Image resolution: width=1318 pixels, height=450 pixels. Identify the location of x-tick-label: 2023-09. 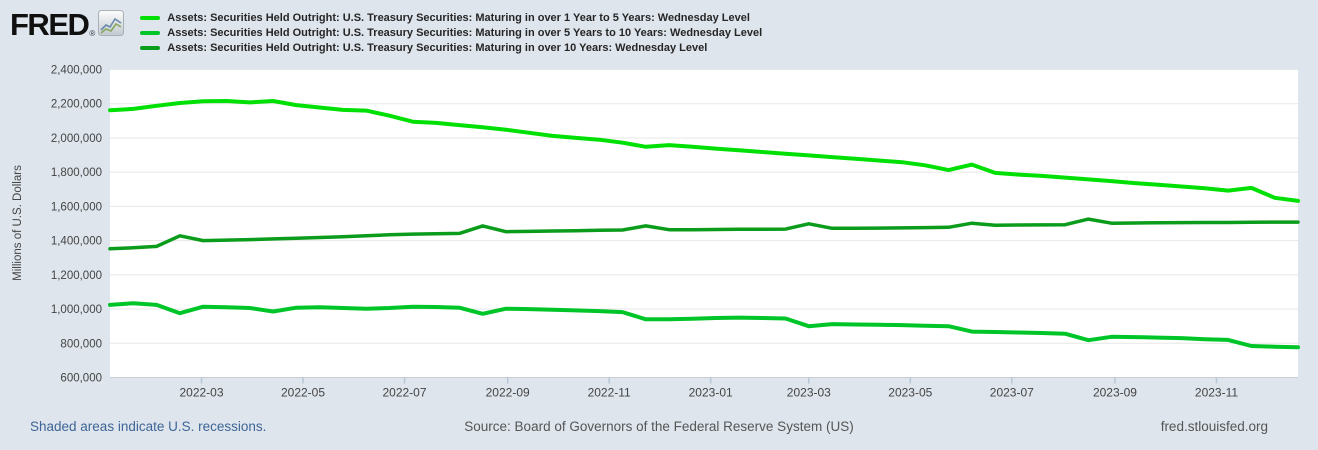
(1115, 393).